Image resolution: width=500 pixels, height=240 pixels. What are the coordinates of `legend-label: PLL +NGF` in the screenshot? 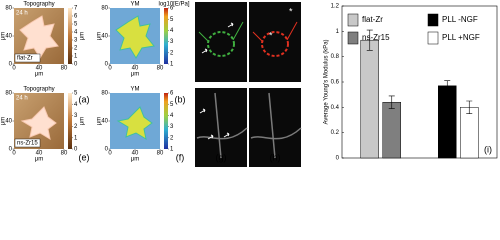 It's located at (461, 37).